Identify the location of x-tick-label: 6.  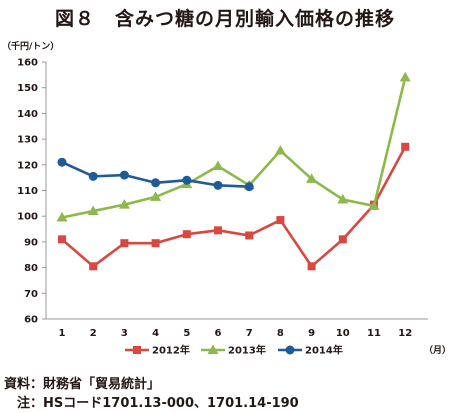
(218, 333).